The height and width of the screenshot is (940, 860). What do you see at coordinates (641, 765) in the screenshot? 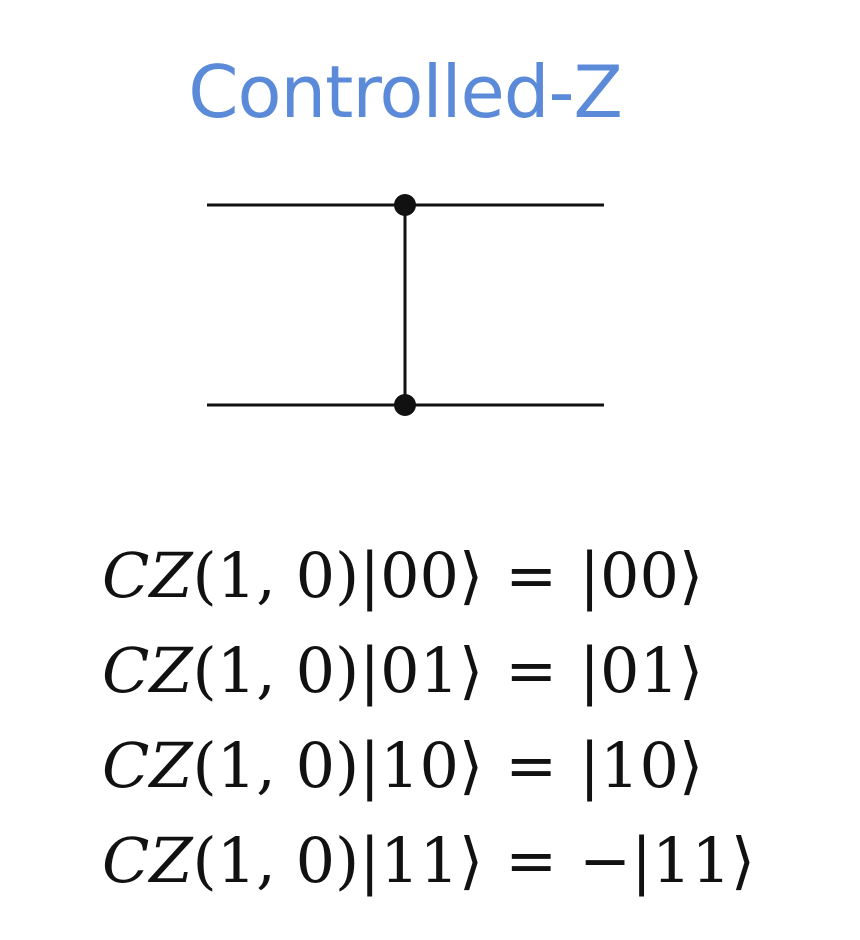
I see `output-ket: |10⟩` at bounding box center [641, 765].